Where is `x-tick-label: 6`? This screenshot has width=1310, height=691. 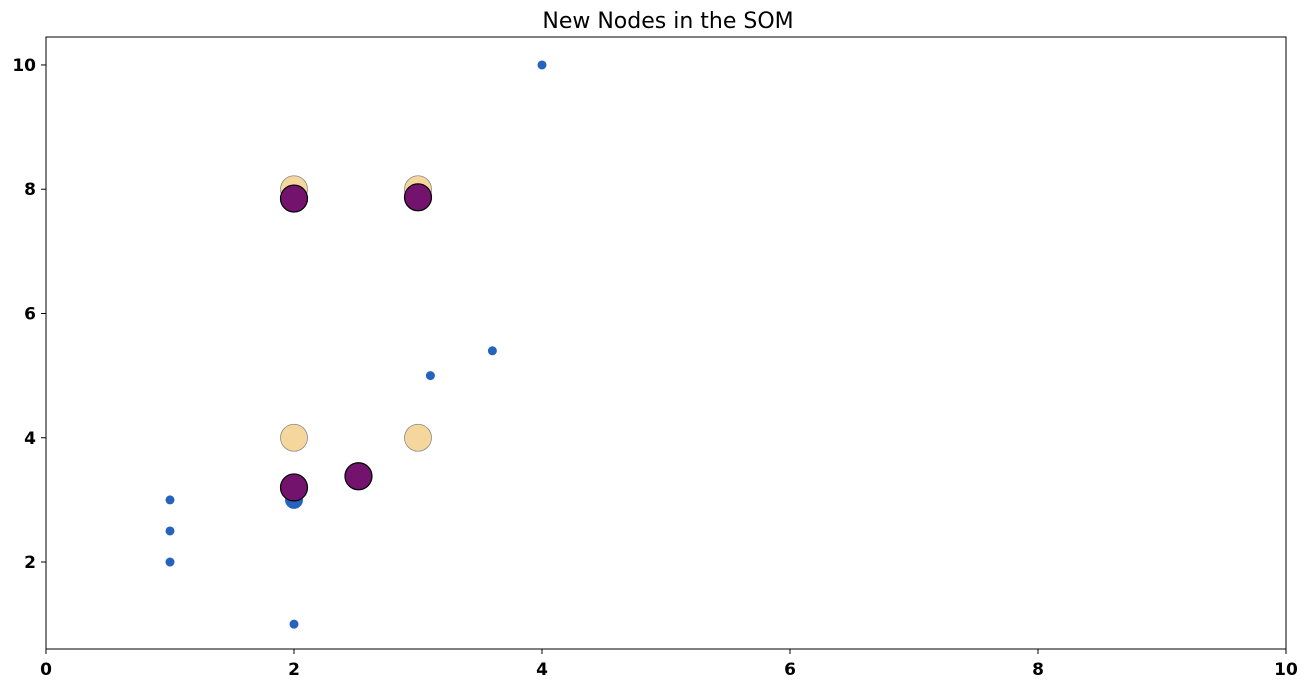
x-tick-label: 6 is located at coordinates (790, 670).